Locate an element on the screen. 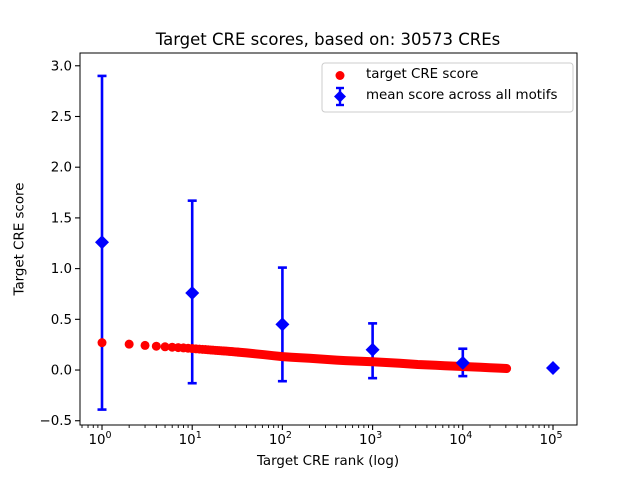 This screenshot has height=480, width=640. svg-text: 10⁴ is located at coordinates (460, 439).